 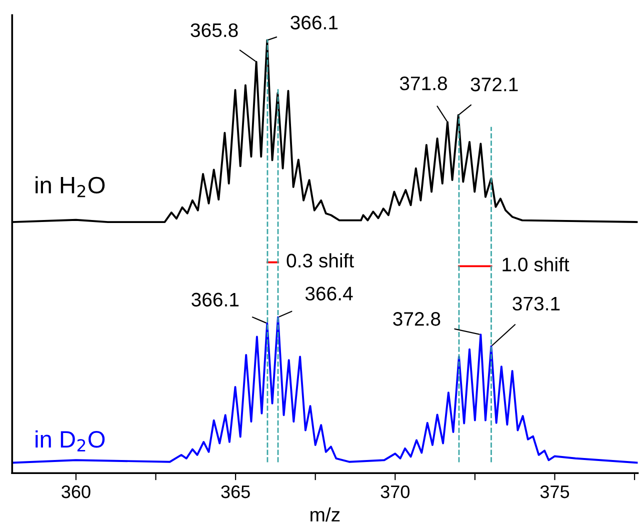 I want to click on x-axis-title: m/z, so click(x=325, y=514).